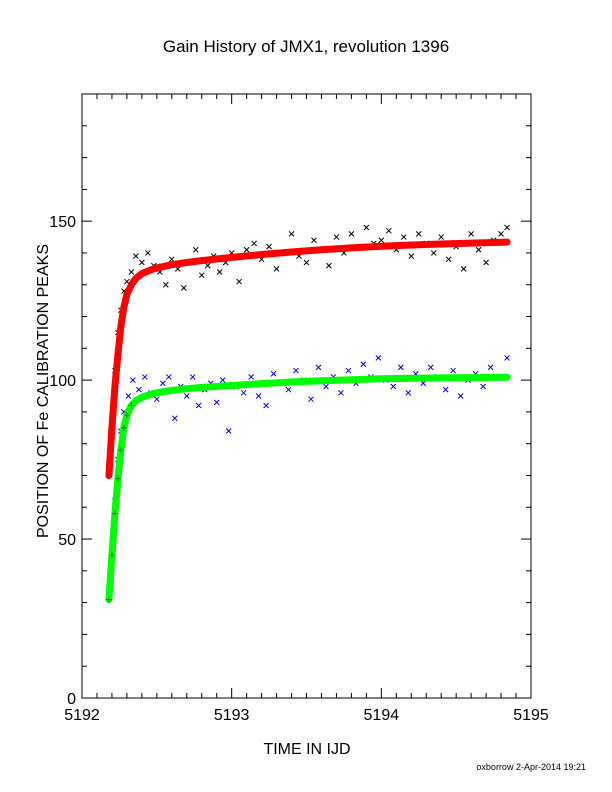  Describe the element at coordinates (71, 699) in the screenshot. I see `y-tick-label: 0` at that location.